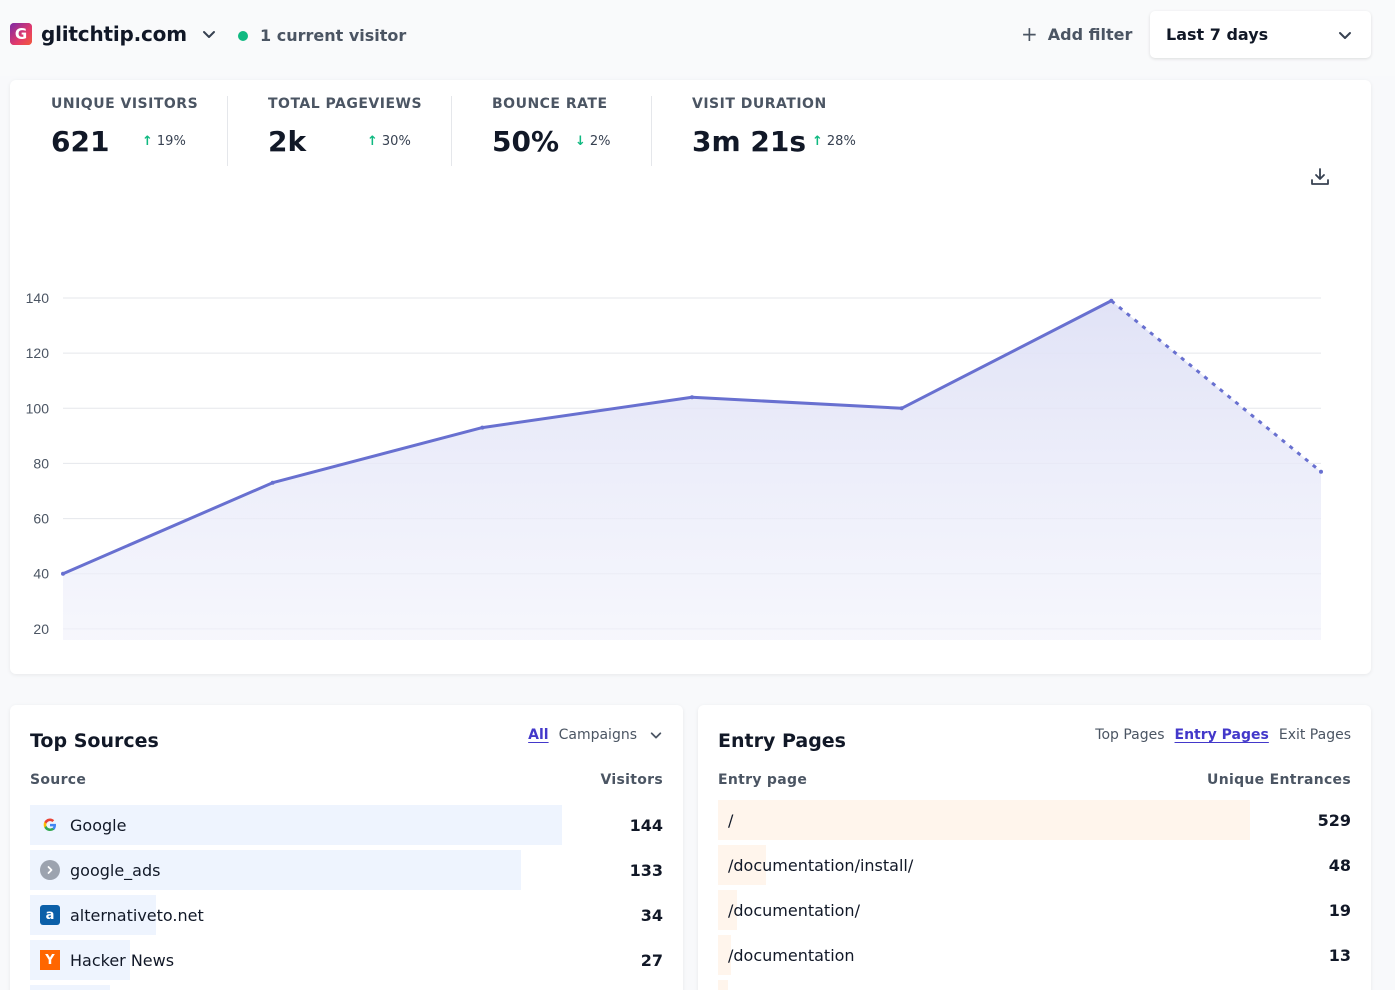 This screenshot has width=1395, height=990. I want to click on site-name: glitchtip.com, so click(114, 34).